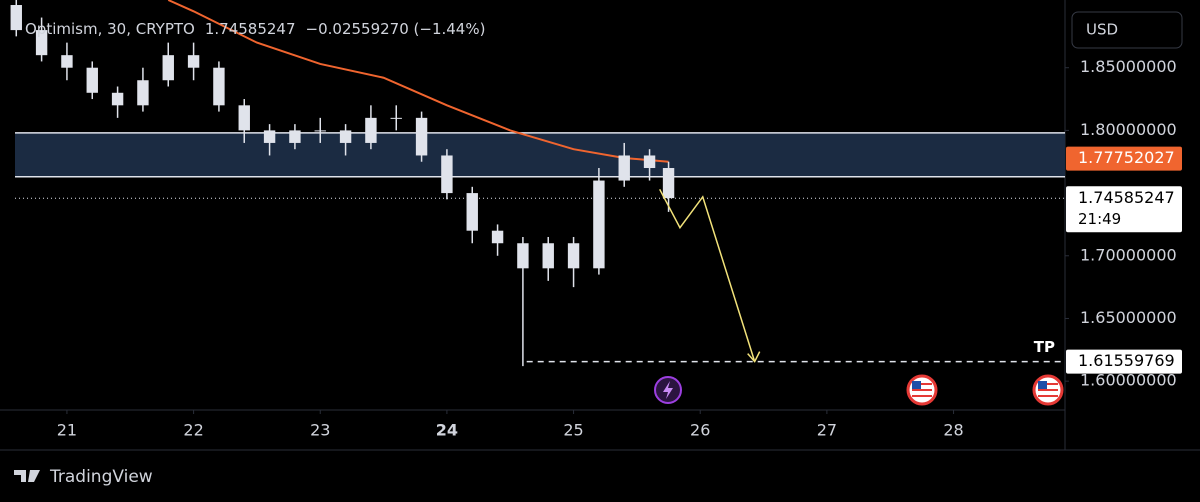 The height and width of the screenshot is (502, 1200). What do you see at coordinates (320, 430) in the screenshot?
I see `x-tick-label: 23` at bounding box center [320, 430].